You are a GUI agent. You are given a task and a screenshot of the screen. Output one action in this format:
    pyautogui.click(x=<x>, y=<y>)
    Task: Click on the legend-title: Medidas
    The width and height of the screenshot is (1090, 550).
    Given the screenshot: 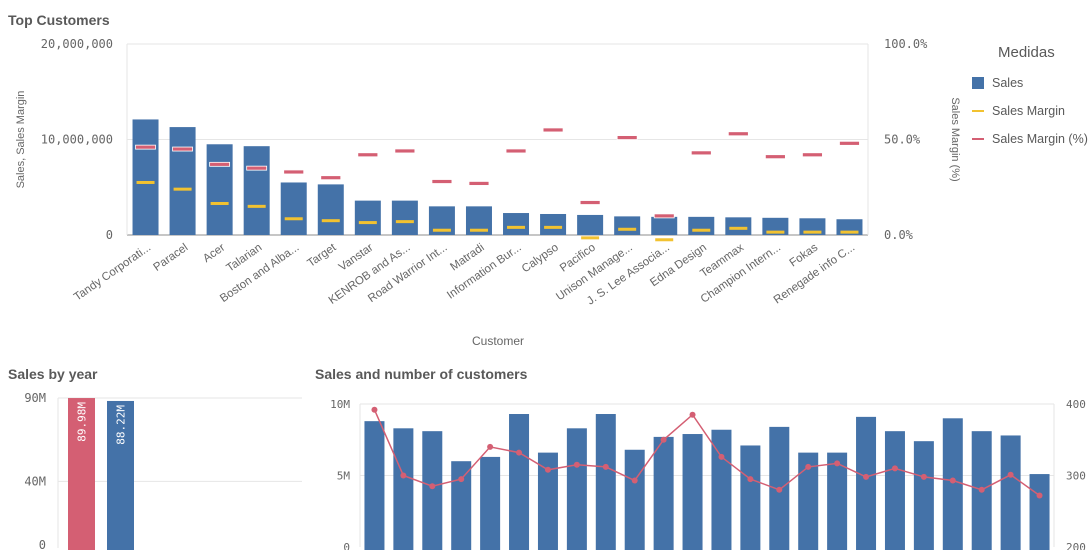 What is the action you would take?
    pyautogui.click(x=1026, y=52)
    